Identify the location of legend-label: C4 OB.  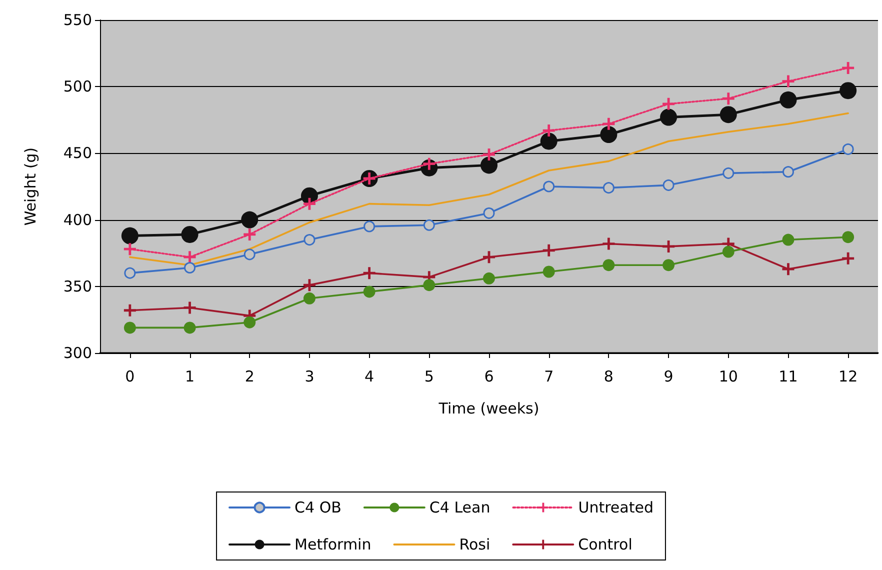
(318, 507).